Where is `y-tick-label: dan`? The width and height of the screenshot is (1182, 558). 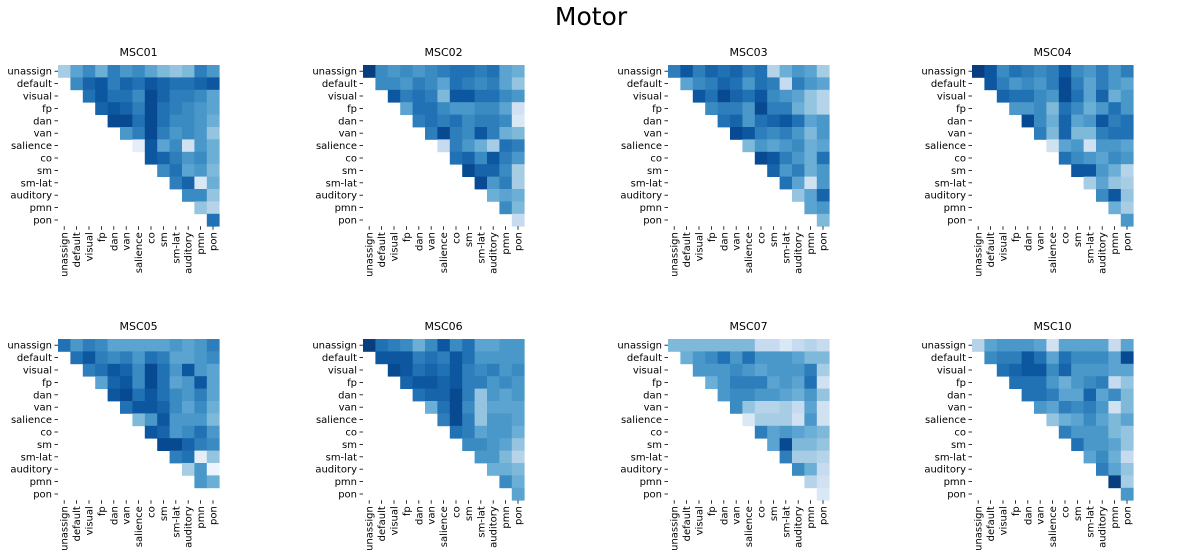
y-tick-label: dan is located at coordinates (42, 121).